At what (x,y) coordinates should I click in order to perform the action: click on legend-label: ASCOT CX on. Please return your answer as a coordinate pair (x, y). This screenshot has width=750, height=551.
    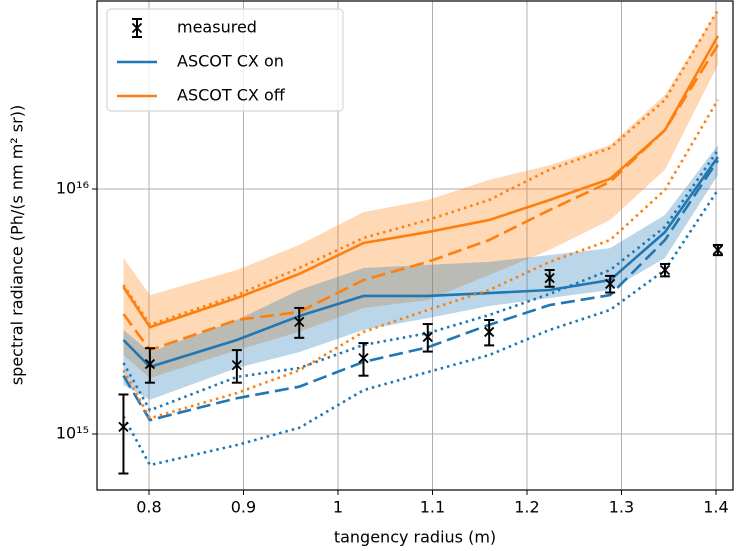
    Looking at the image, I should click on (230, 61).